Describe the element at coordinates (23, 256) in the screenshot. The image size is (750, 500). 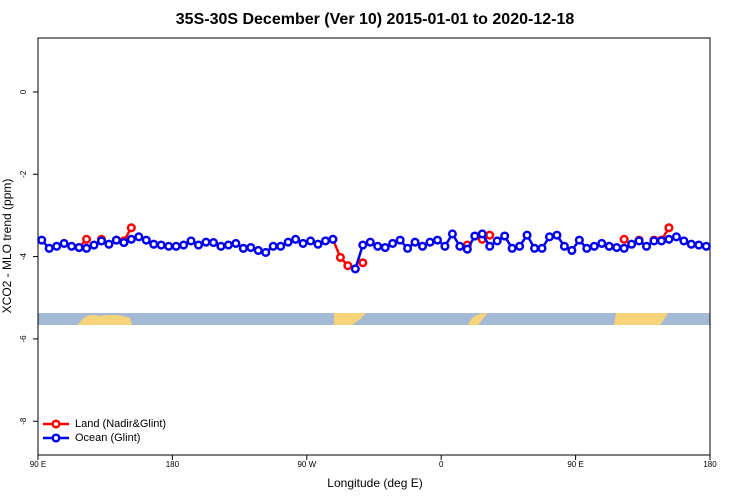
I see `y-tick-label: -4` at that location.